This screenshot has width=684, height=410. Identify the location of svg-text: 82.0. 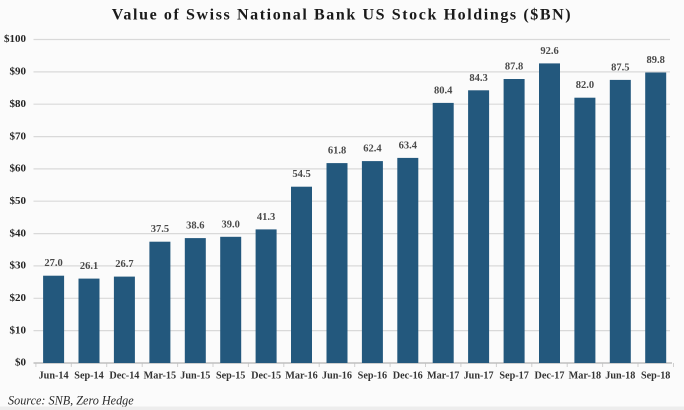
(585, 85).